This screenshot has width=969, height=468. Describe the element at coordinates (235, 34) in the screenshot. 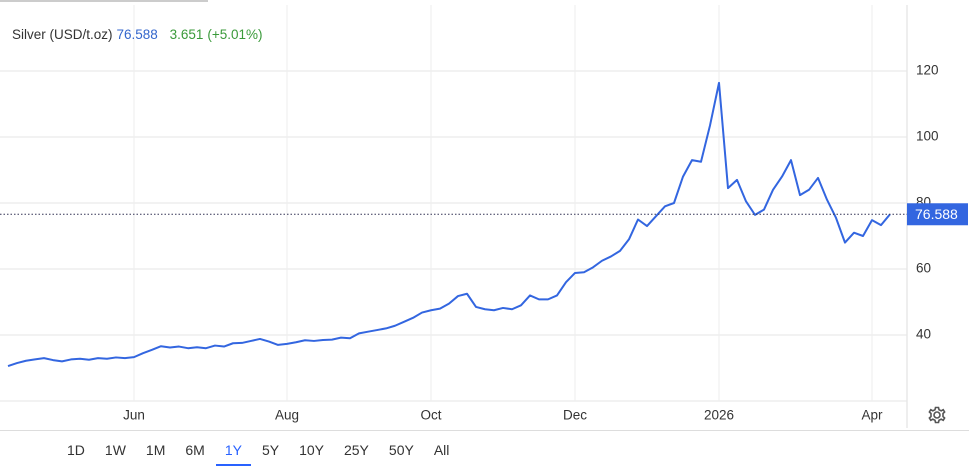

I see `price-change-pct: (+5.01%)` at that location.